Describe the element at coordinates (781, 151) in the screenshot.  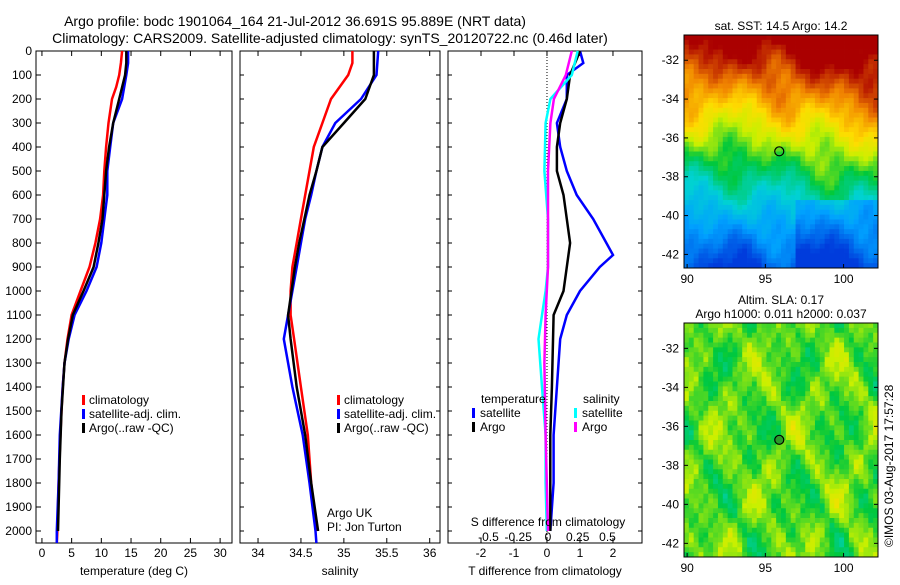
I see `map-frame` at that location.